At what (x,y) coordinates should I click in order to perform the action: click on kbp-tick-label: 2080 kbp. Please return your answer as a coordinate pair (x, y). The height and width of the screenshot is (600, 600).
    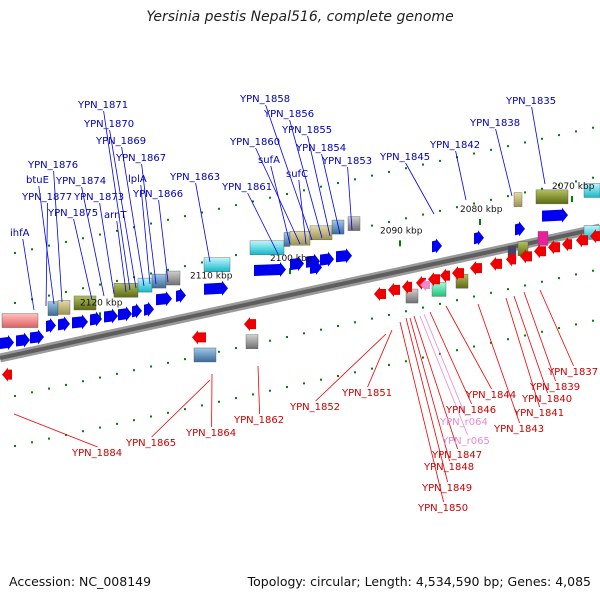
    Looking at the image, I should click on (481, 210).